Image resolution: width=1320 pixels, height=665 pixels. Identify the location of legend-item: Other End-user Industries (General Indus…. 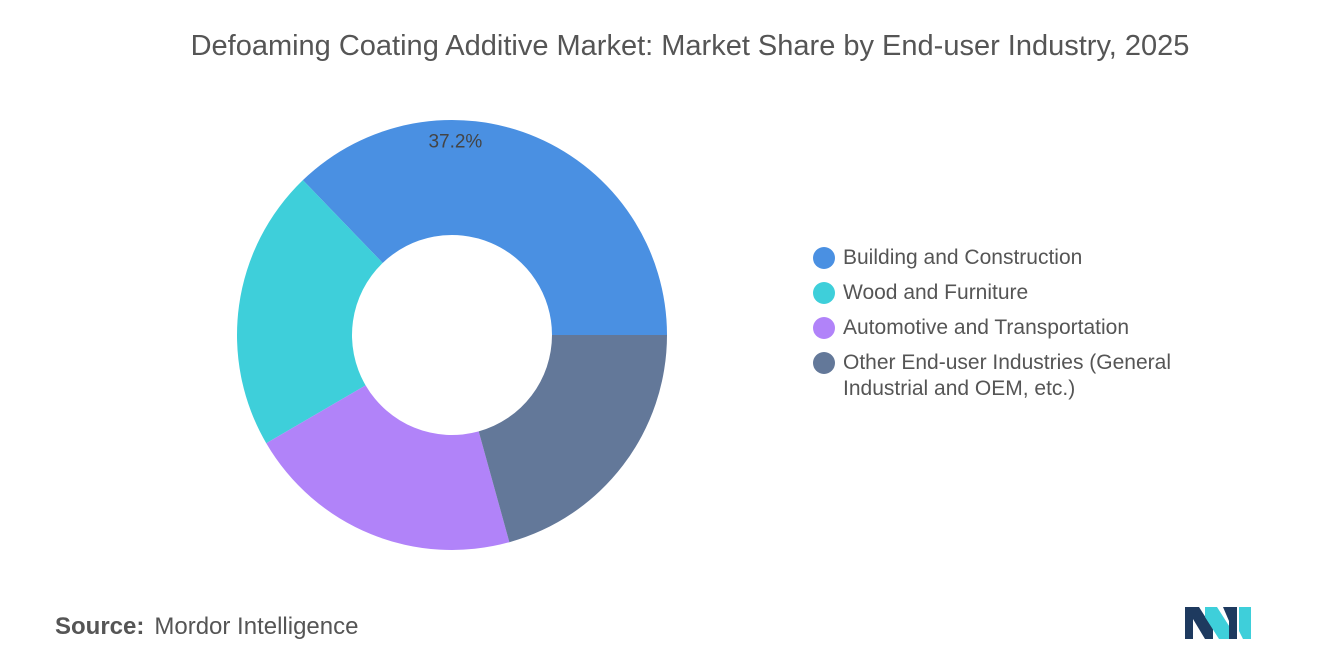
(1008, 376).